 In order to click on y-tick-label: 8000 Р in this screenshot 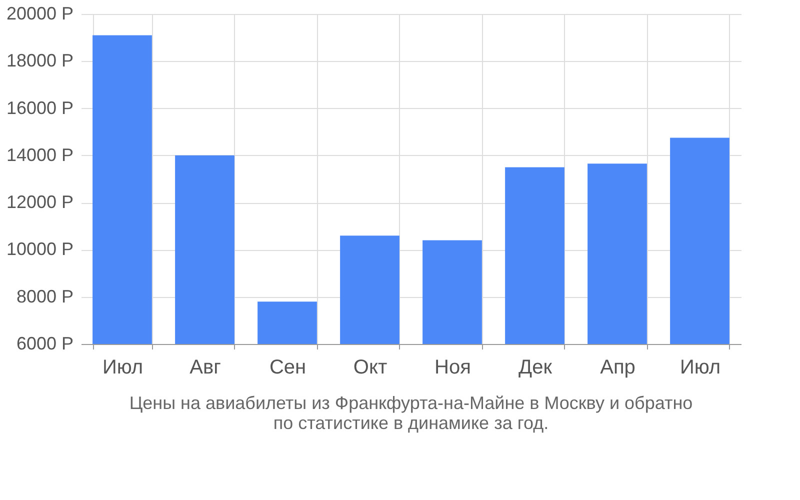, I will do `click(45, 296)`.